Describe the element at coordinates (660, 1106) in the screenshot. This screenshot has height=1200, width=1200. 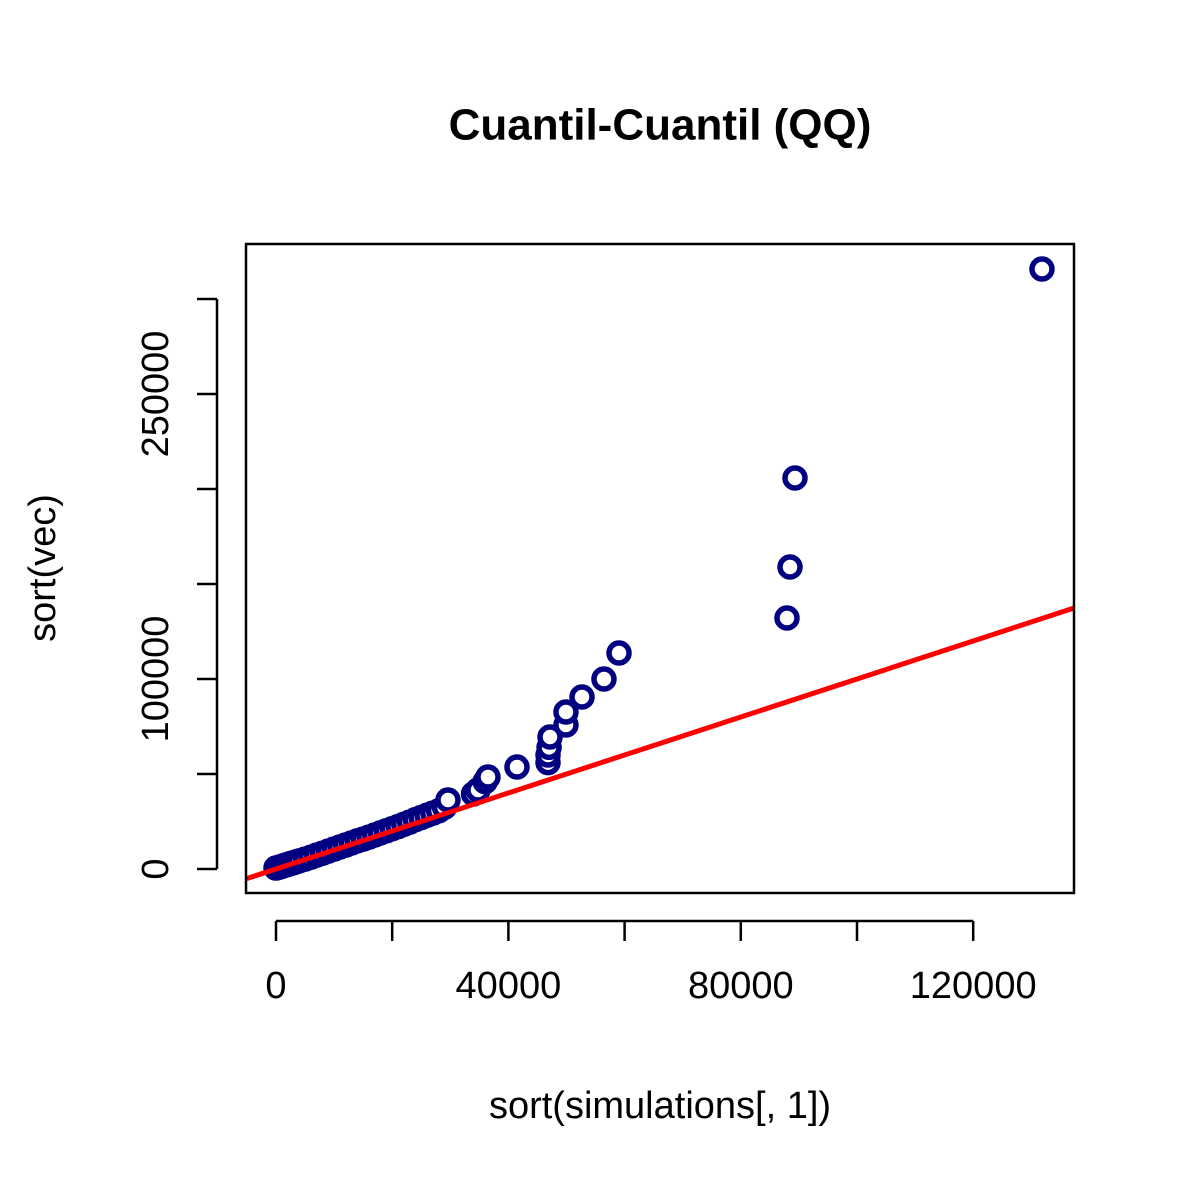
I see `x-axis-label: sort(simulations[, 1])` at that location.